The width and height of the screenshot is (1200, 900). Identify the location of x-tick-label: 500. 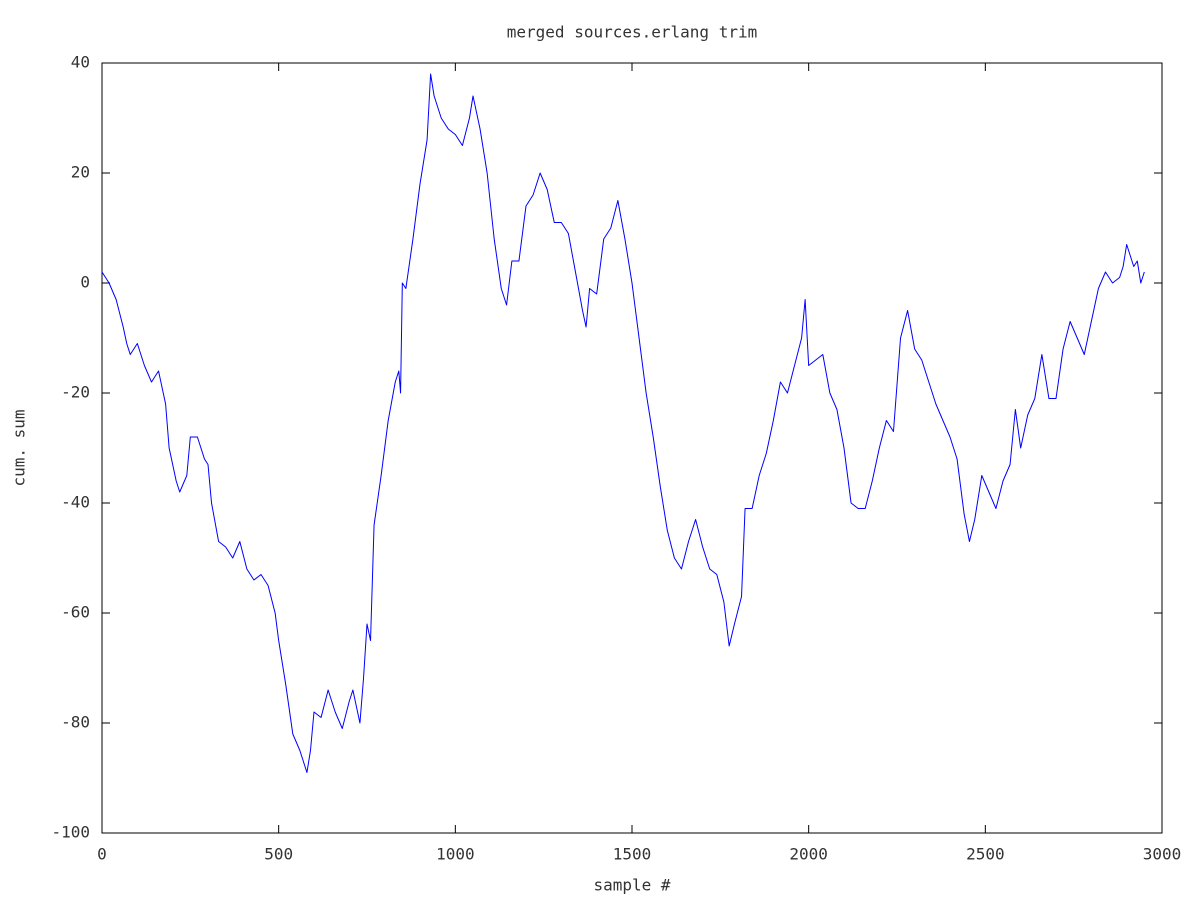
(278, 854).